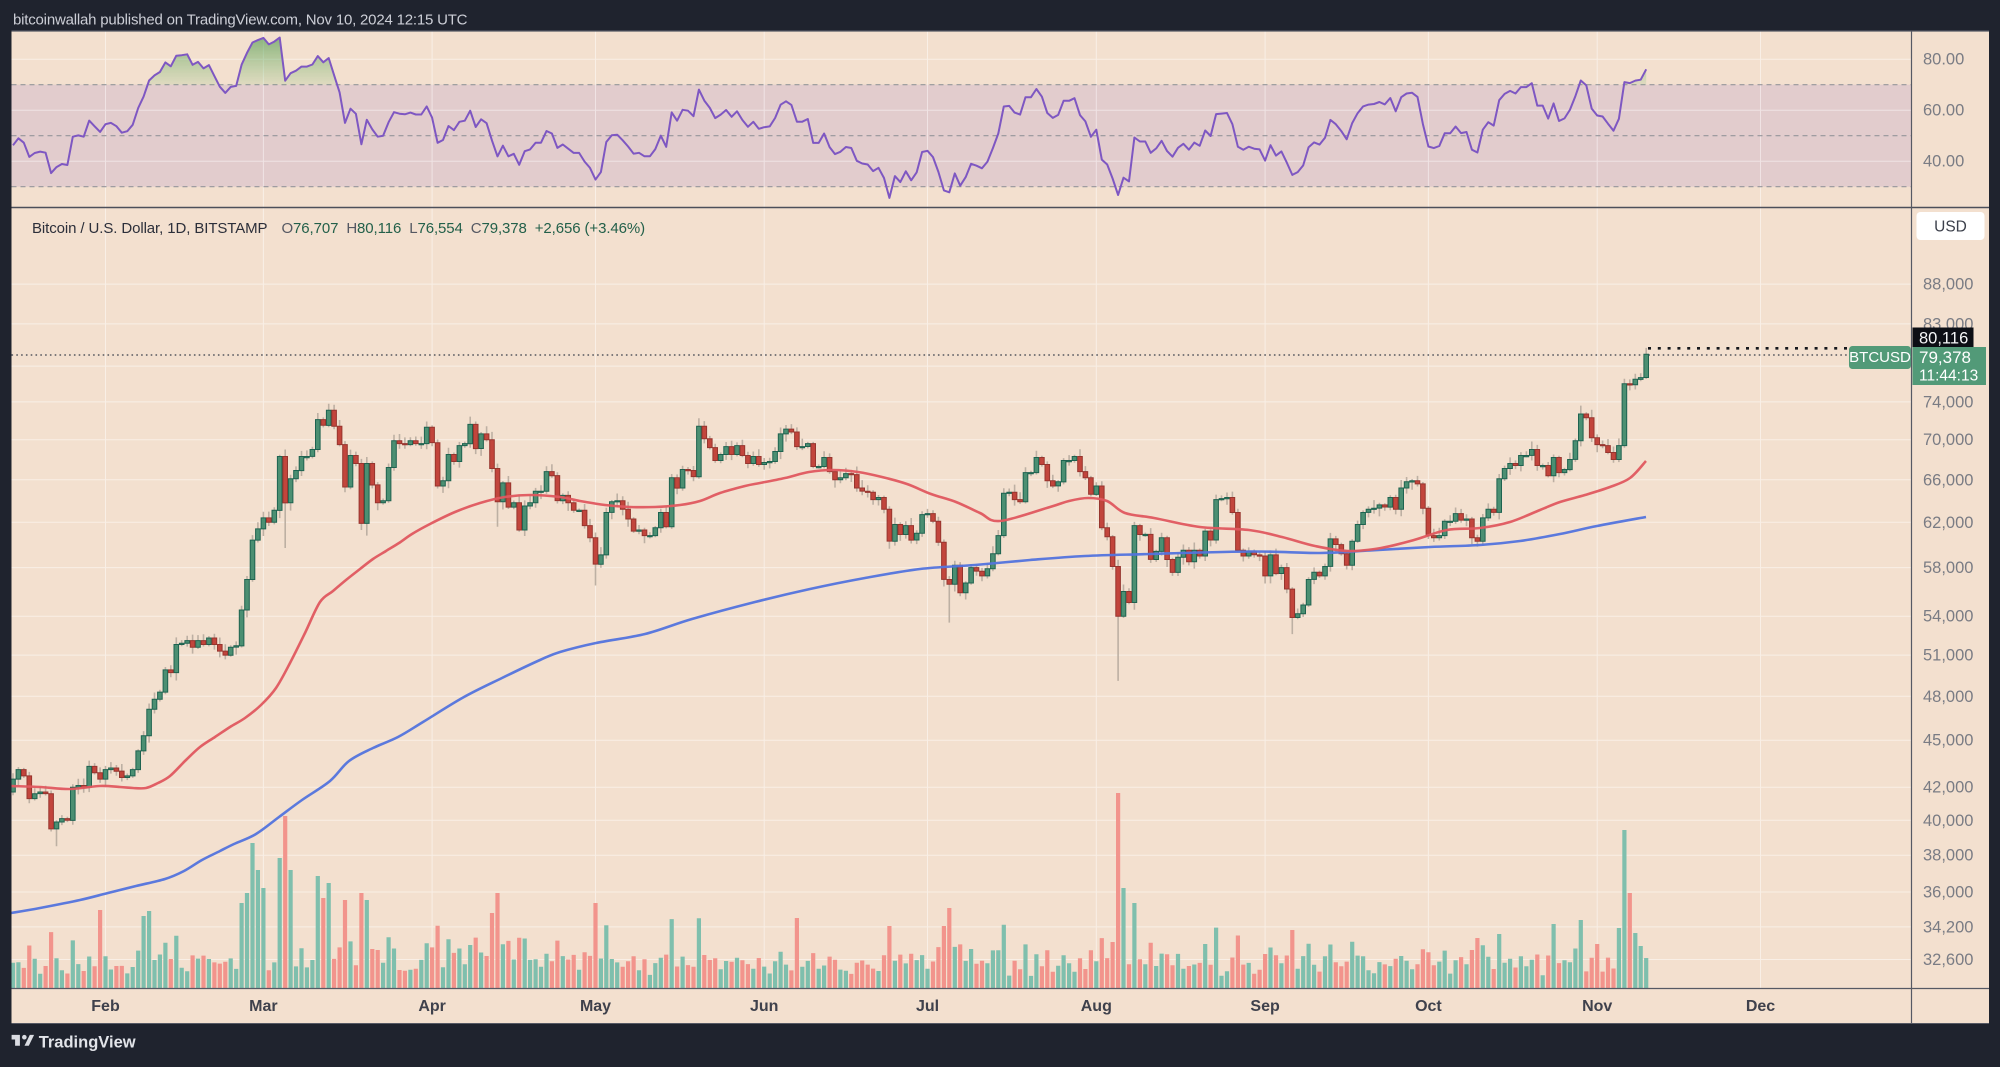 This screenshot has width=2000, height=1067. I want to click on svg-text: 34,200, so click(1948, 927).